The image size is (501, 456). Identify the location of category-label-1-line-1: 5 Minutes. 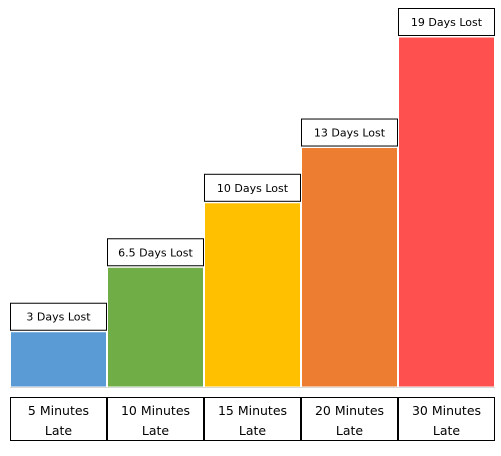
(58, 410).